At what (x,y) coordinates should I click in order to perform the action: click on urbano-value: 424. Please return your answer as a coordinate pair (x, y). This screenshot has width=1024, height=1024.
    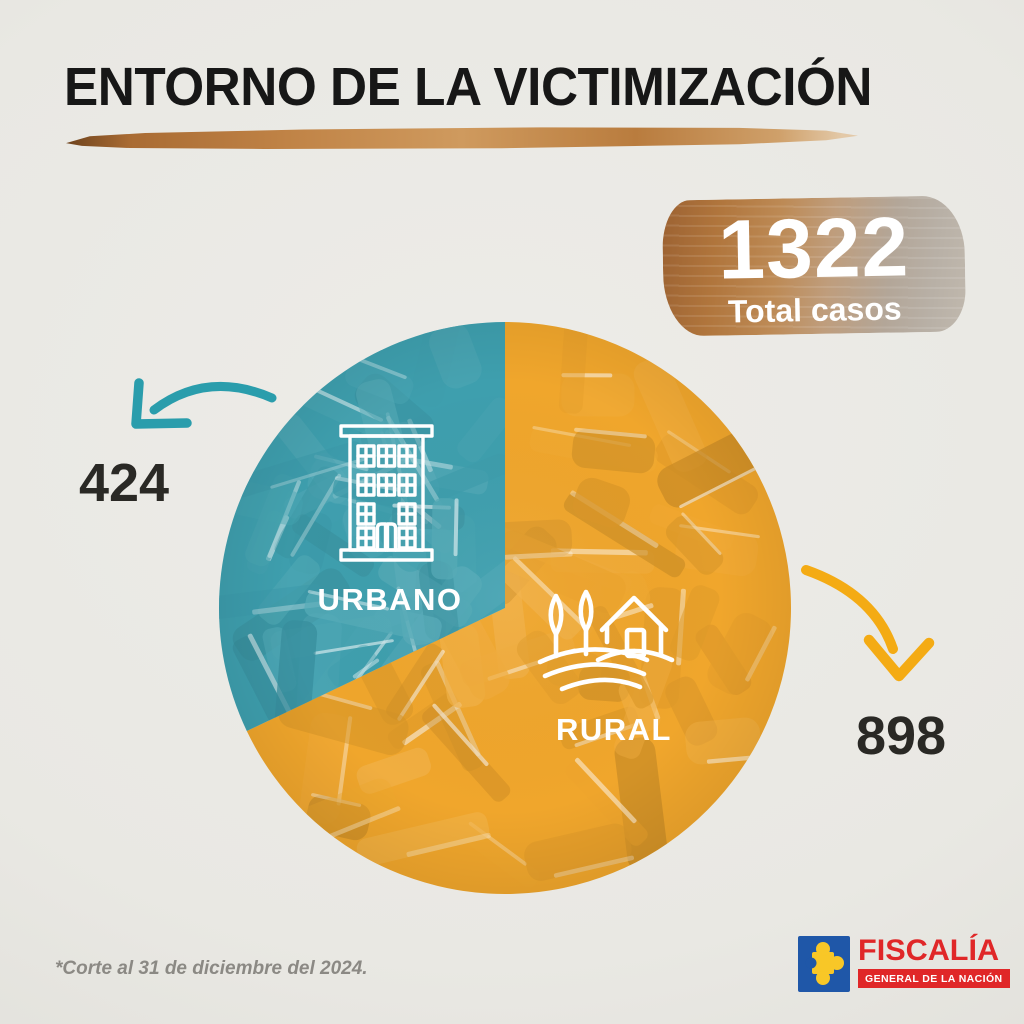
    Looking at the image, I should click on (124, 483).